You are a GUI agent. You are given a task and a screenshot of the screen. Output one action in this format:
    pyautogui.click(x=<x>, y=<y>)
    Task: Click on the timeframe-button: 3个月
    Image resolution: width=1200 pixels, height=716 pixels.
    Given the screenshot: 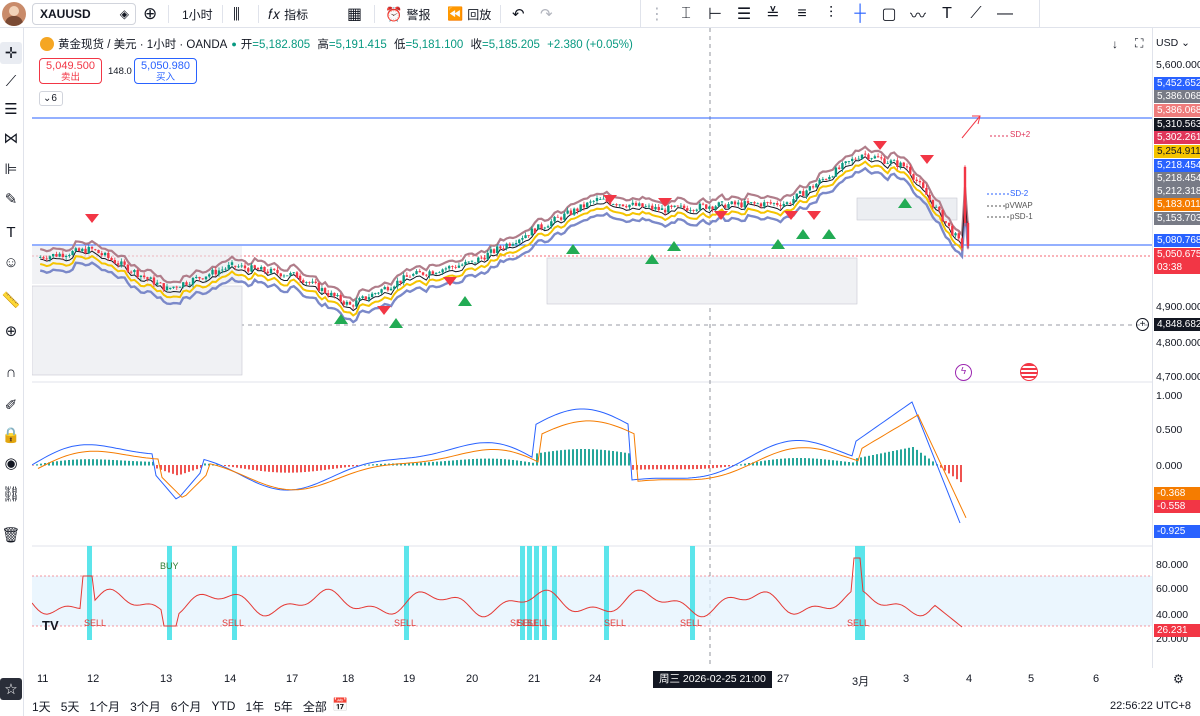 What is the action you would take?
    pyautogui.click(x=145, y=706)
    